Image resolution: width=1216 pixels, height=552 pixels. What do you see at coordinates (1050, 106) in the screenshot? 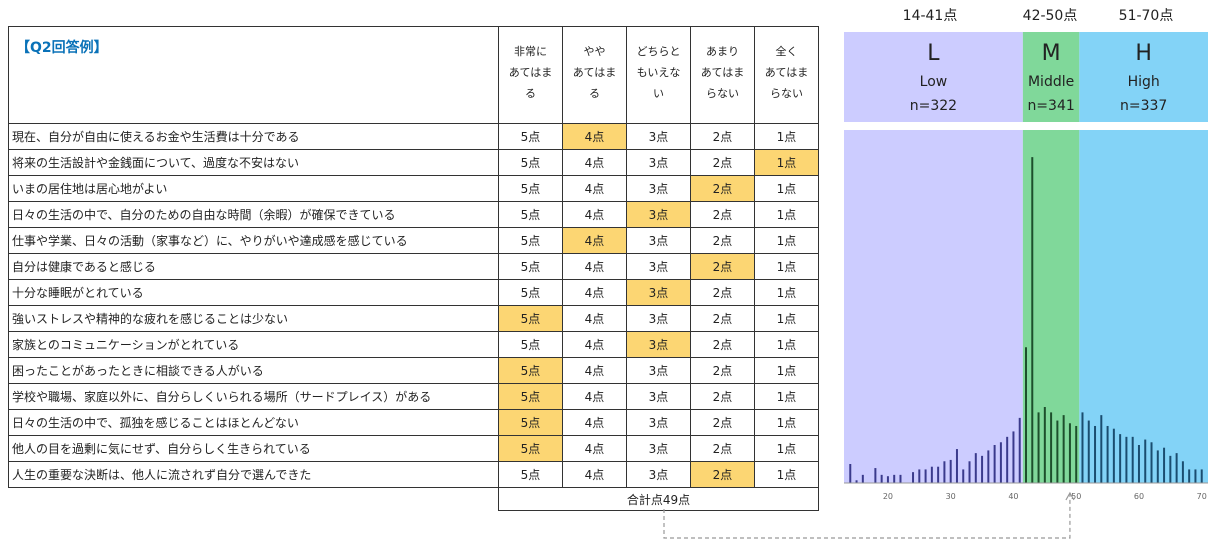
I see `group-count: n=341` at bounding box center [1050, 106].